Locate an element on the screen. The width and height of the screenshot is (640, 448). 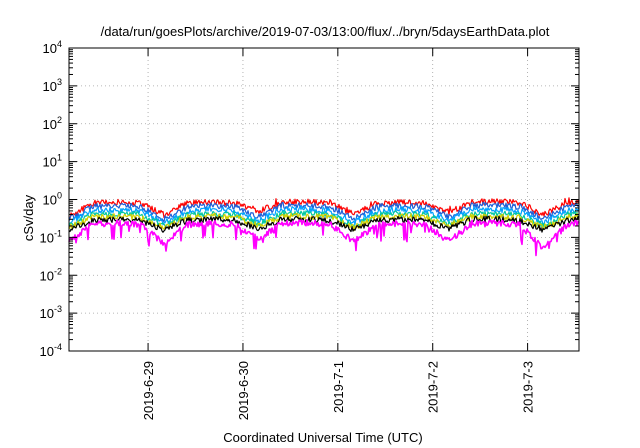
x-axis-label: Coordinated Universal Time (UTC) is located at coordinates (322, 437).